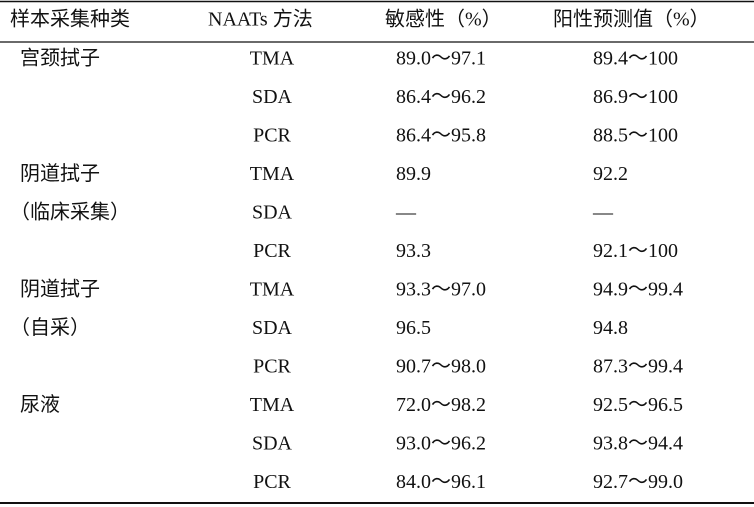 Image resolution: width=754 pixels, height=507 pixels. What do you see at coordinates (638, 444) in the screenshot?
I see `ppv-cell: 93.8～94.4` at bounding box center [638, 444].